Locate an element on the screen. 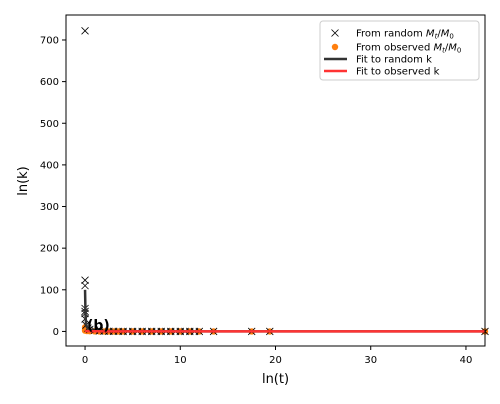  y-tick-label: 100 is located at coordinates (49, 290).